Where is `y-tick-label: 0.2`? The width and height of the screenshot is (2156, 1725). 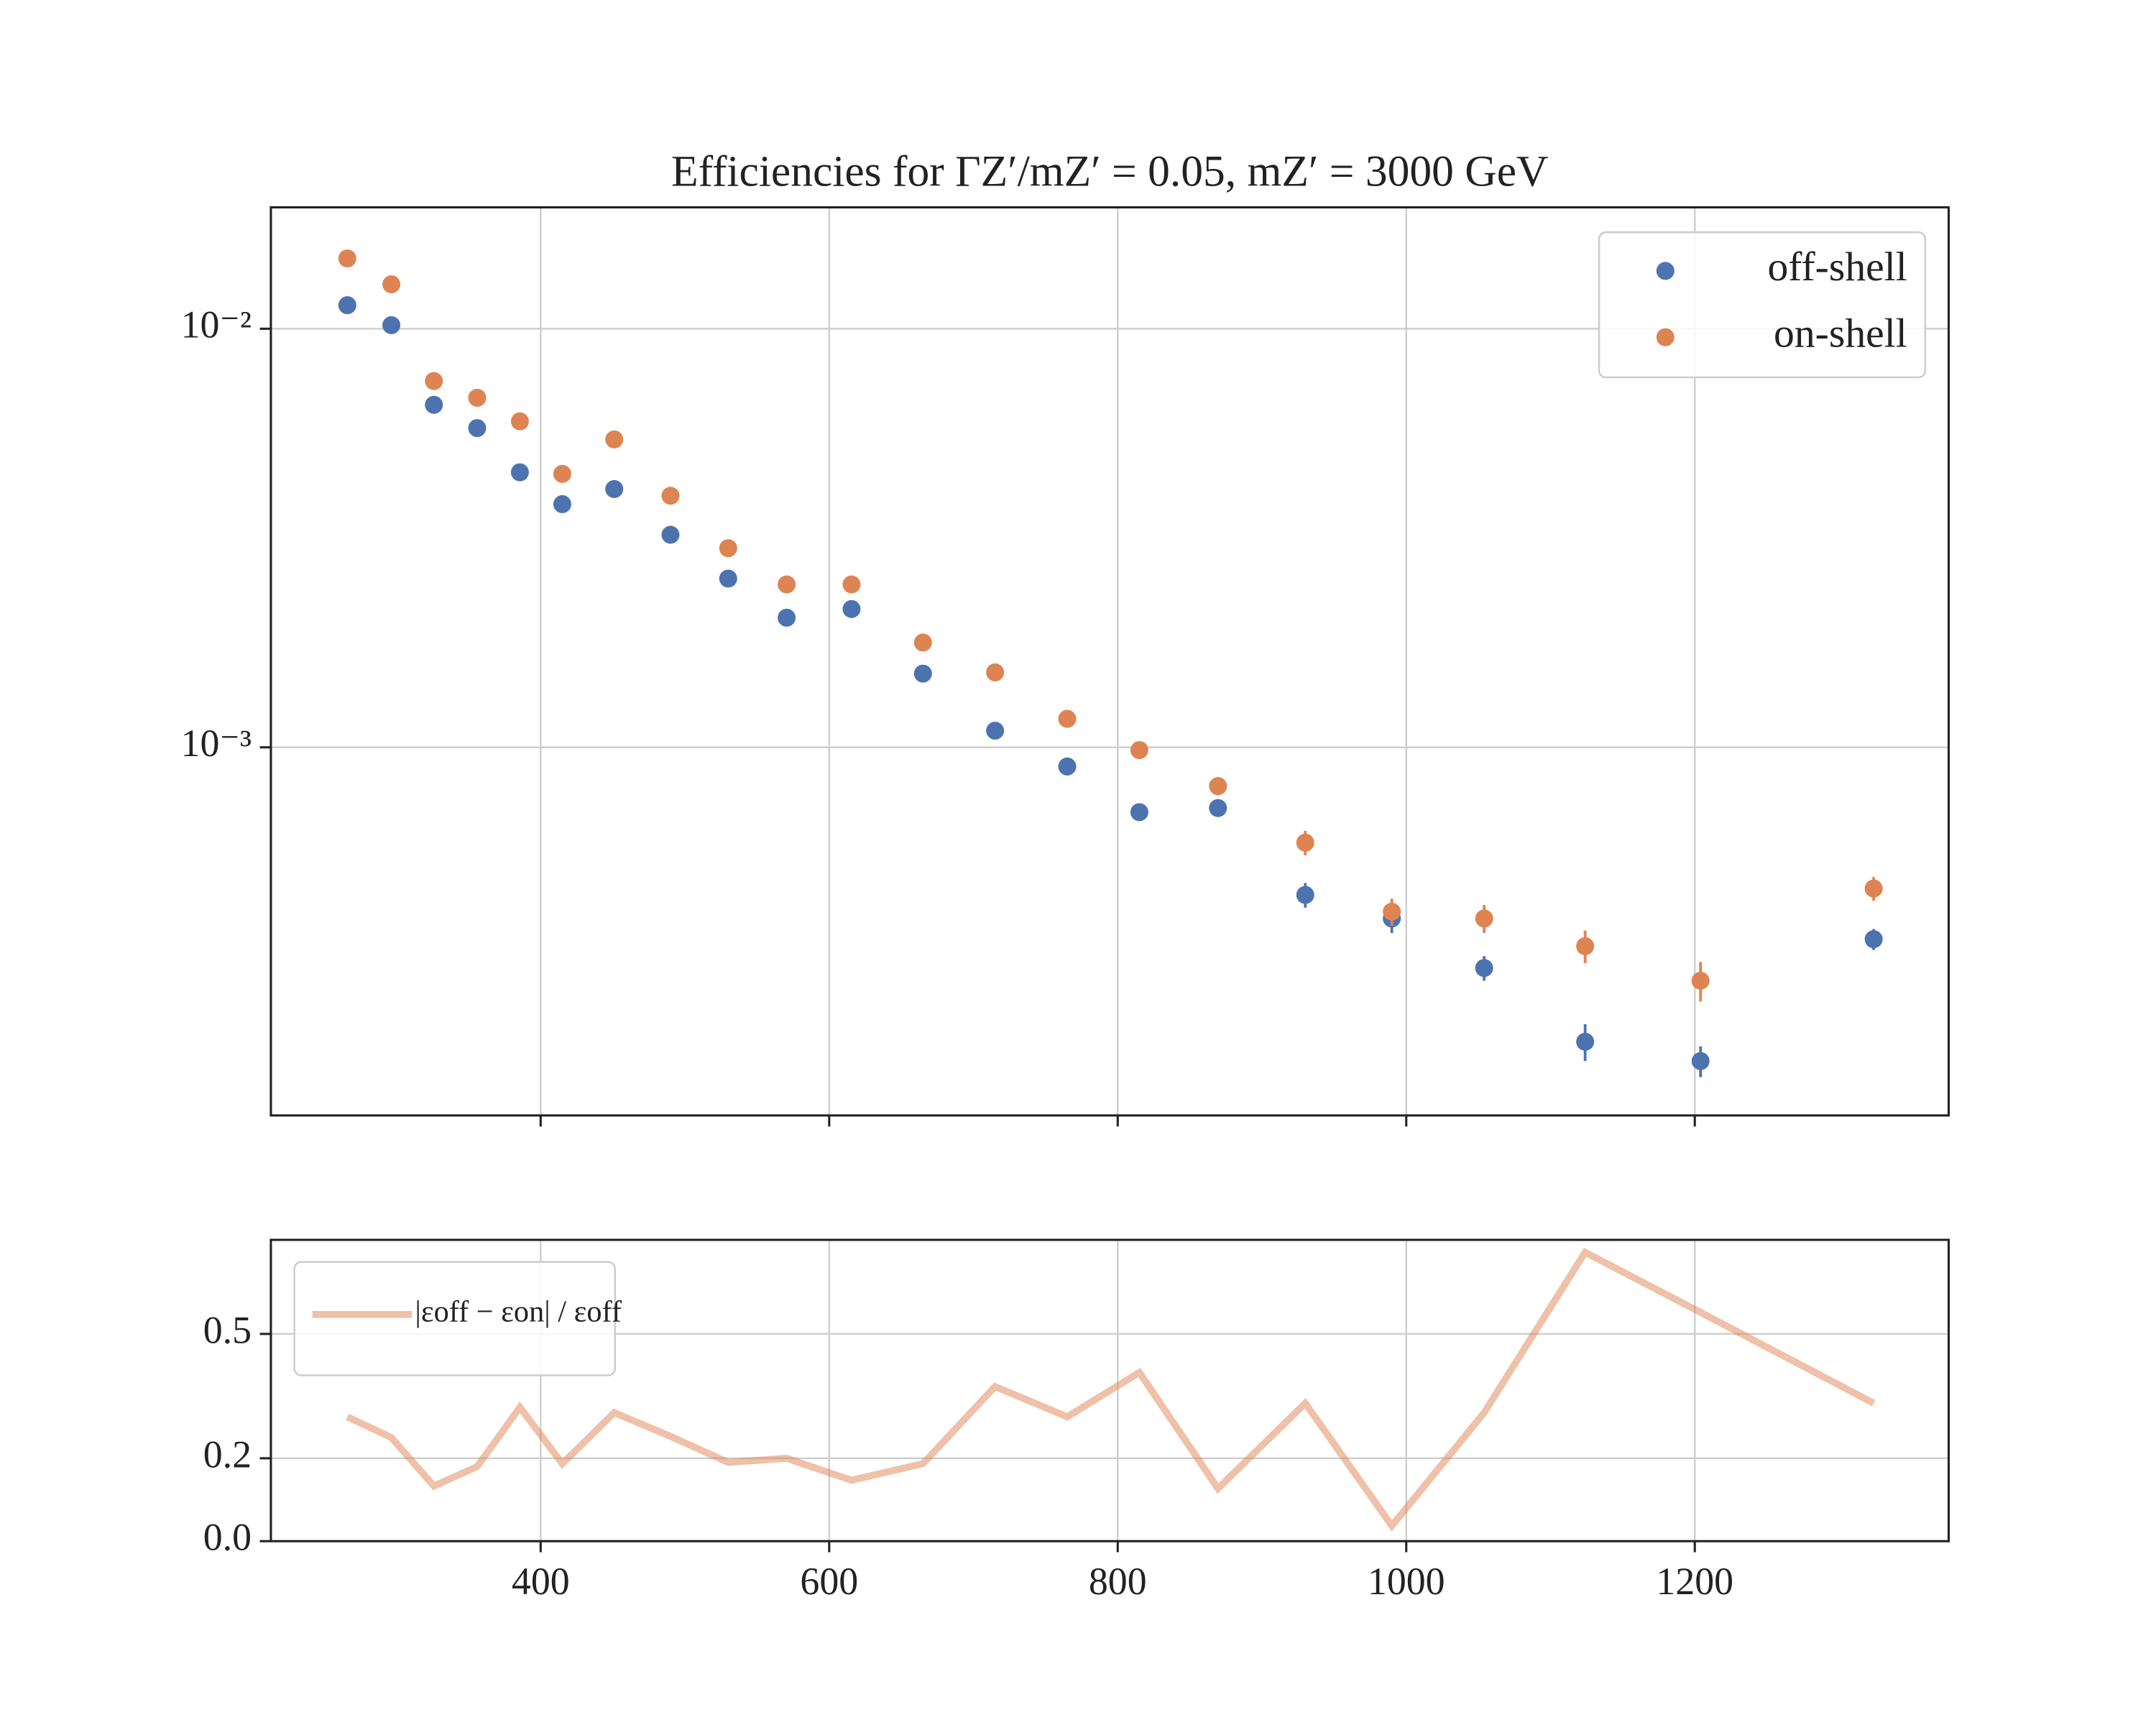 y-tick-label: 0.2 is located at coordinates (228, 1454).